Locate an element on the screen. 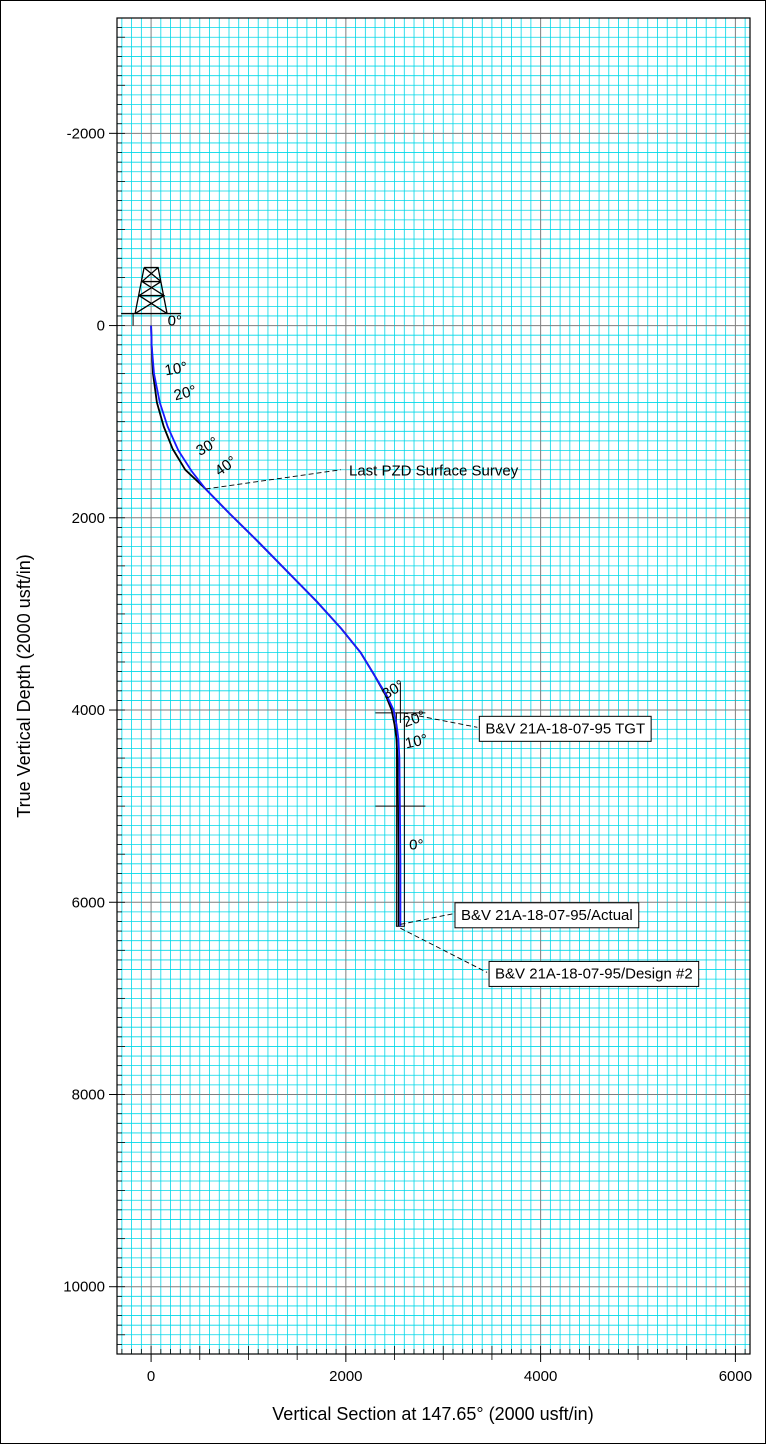 The image size is (767, 1450). series-layer is located at coordinates (276, 626).